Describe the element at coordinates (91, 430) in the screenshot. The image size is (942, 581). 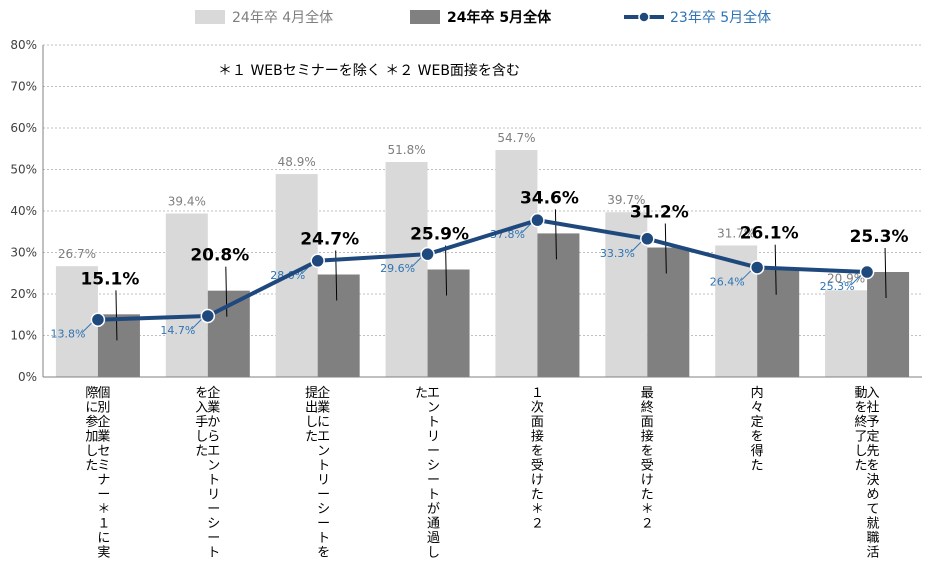
I see `category-label-column: 際に参加した` at that location.